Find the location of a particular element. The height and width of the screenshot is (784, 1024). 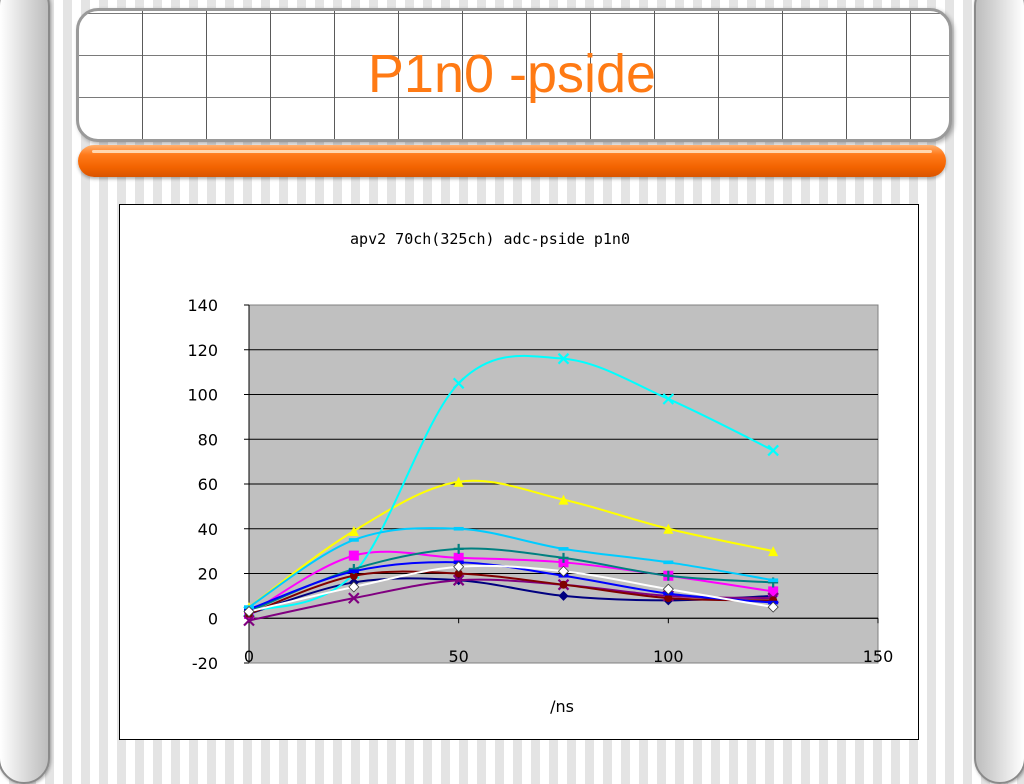

y-tick-label: 0 is located at coordinates (213, 618).